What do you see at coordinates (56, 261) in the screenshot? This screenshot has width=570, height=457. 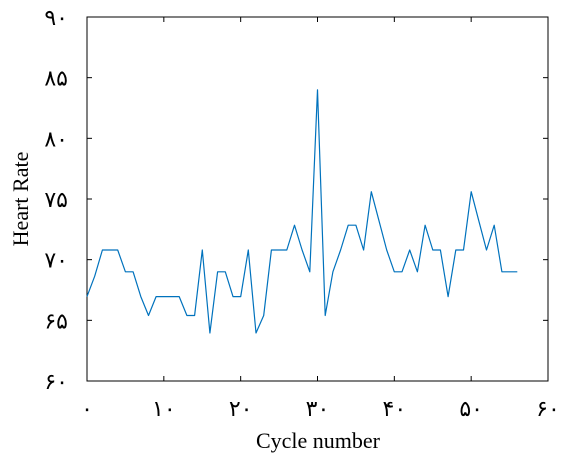 I see `y-tick-label: ٧٠` at bounding box center [56, 261].